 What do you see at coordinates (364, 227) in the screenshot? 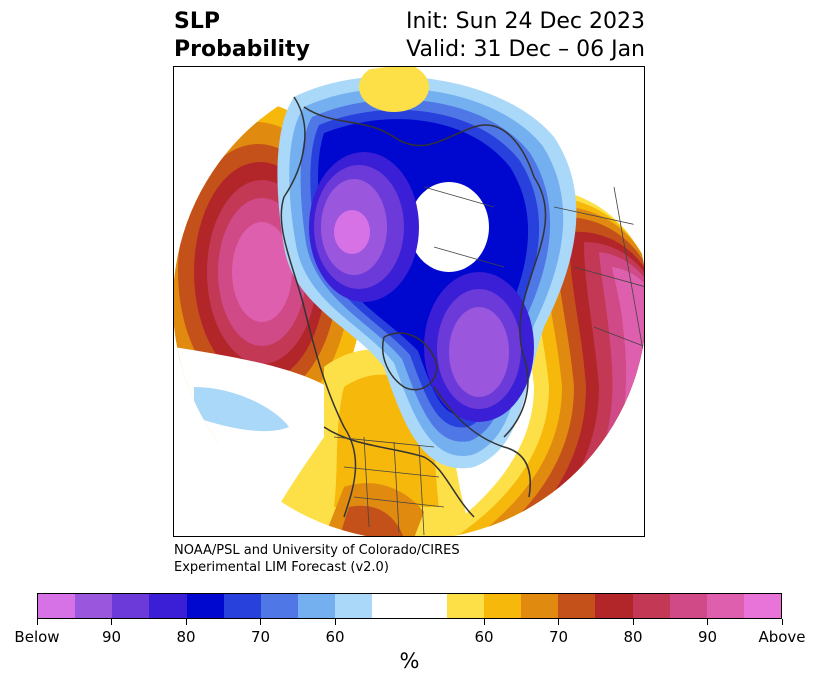
I see `greenland-below-region` at bounding box center [364, 227].